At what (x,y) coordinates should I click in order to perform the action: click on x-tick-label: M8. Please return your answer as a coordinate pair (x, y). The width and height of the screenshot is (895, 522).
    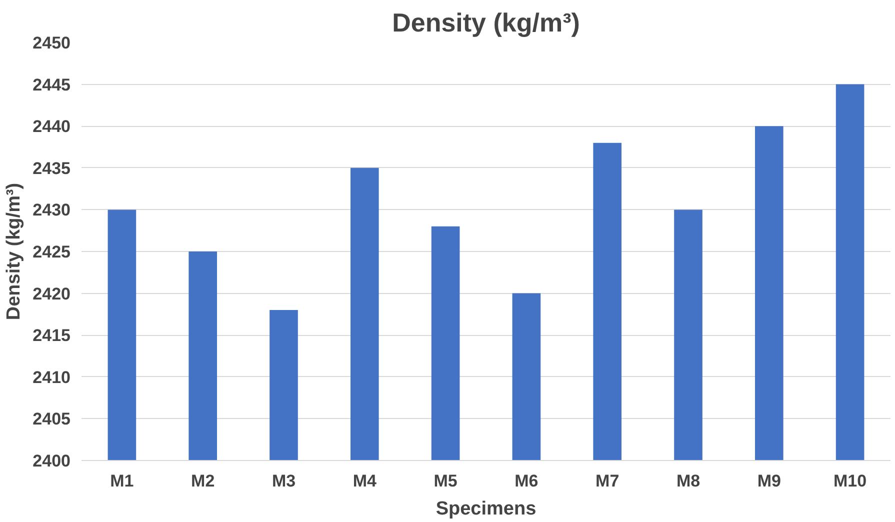
    Looking at the image, I should click on (688, 481).